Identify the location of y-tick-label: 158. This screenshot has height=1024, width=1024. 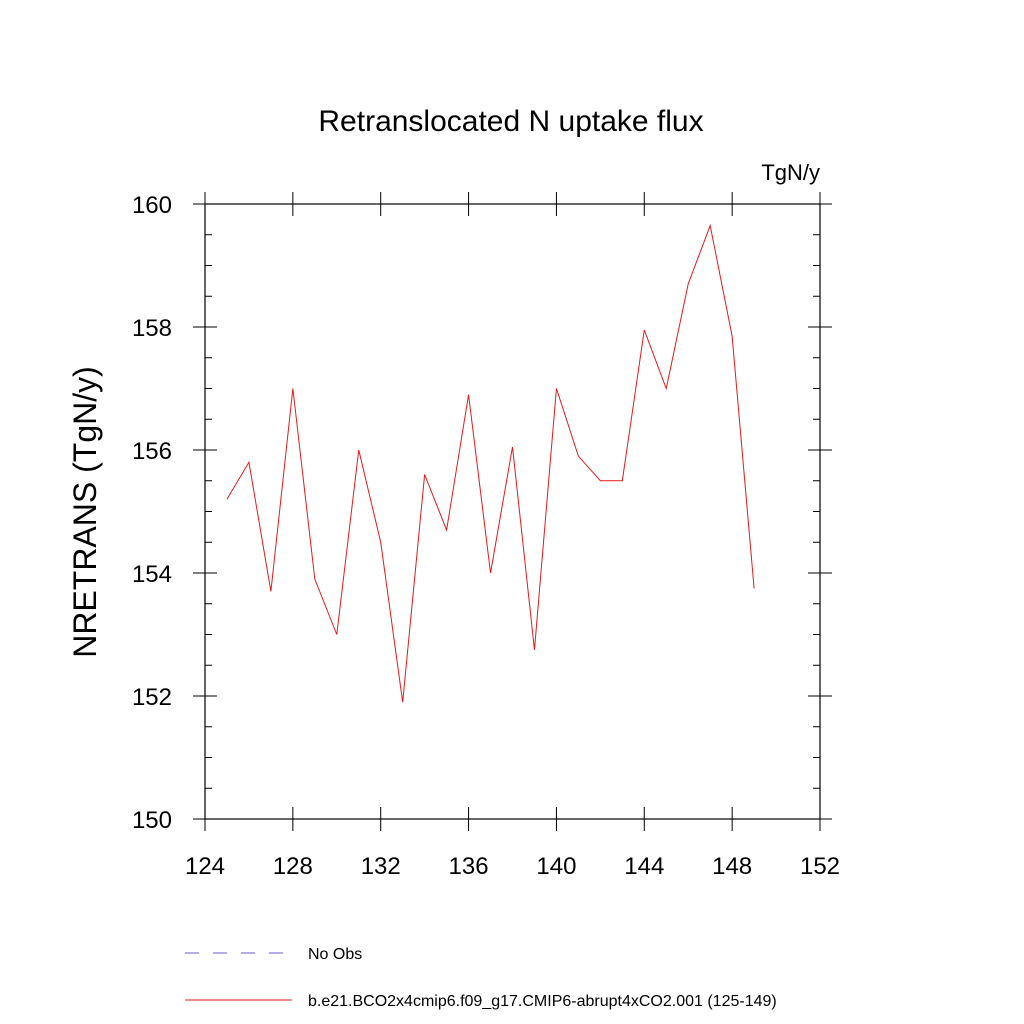
(152, 328).